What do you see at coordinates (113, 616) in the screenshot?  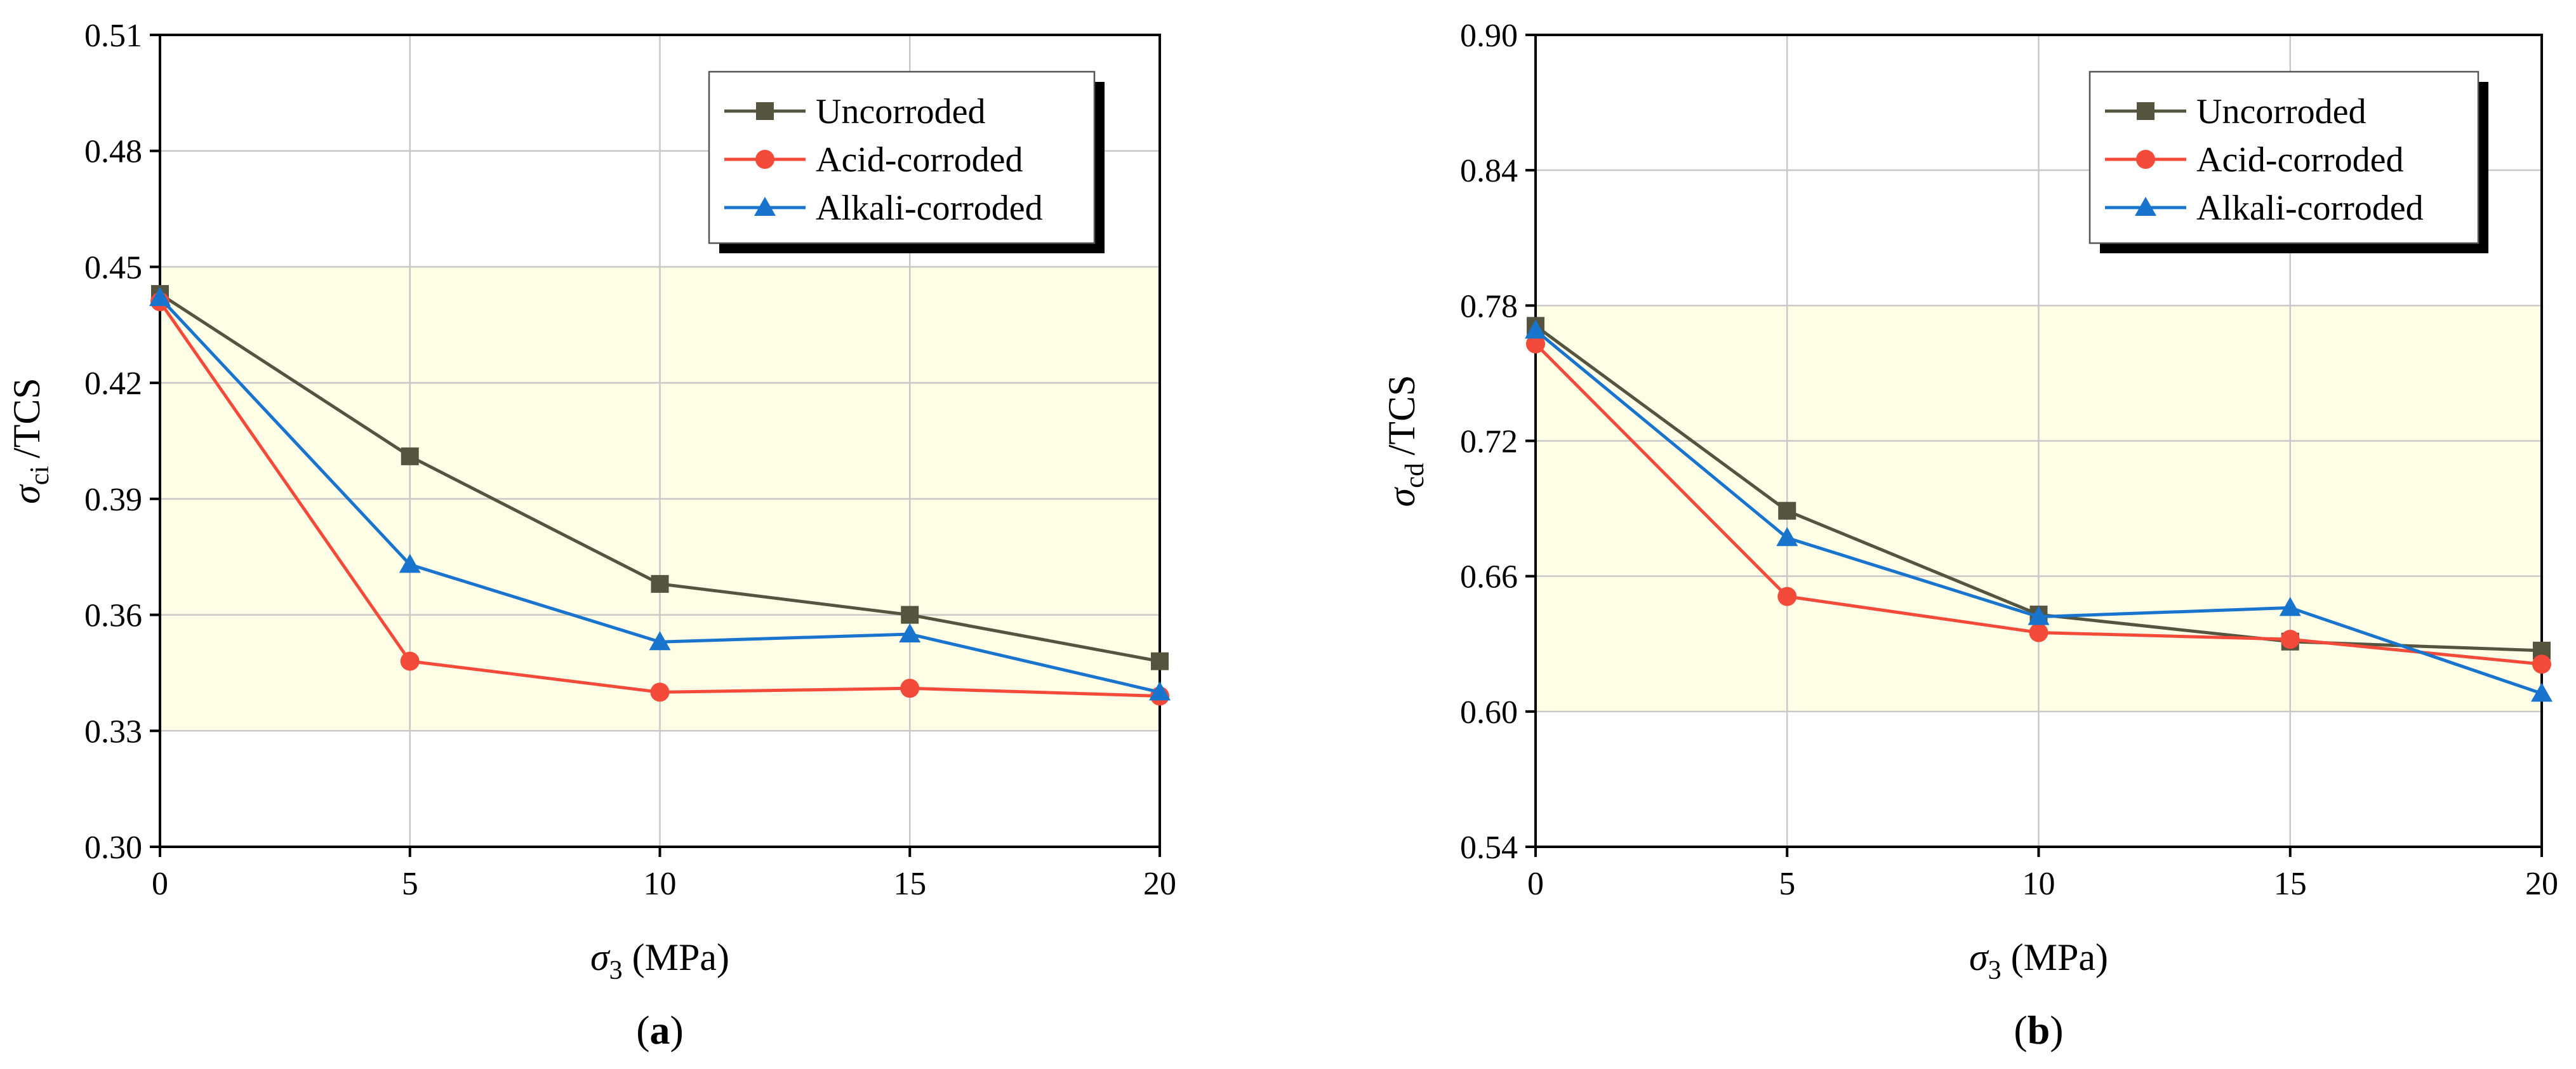 I see `y-tick-label: 0.36` at bounding box center [113, 616].